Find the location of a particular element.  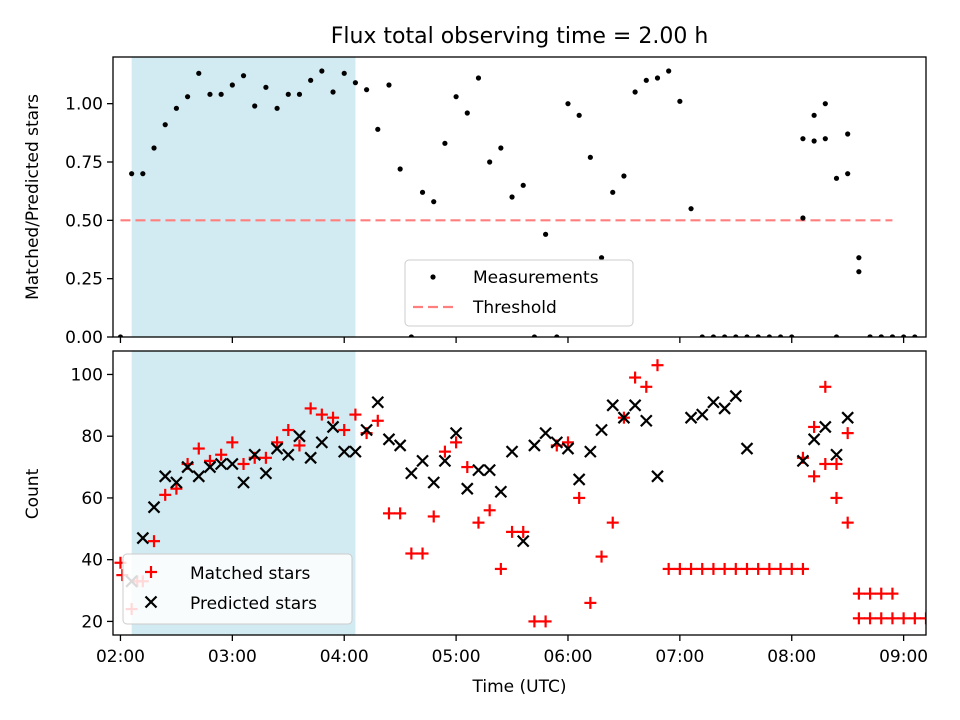

bottom-y-tick-label: 100 is located at coordinates (87, 375).